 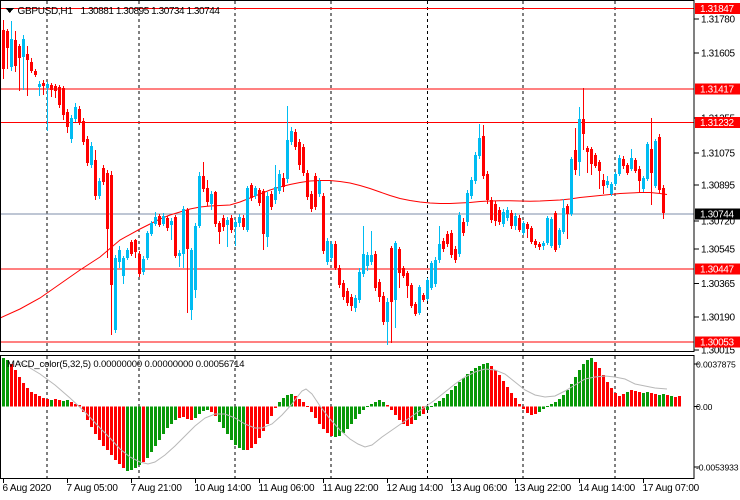 What do you see at coordinates (718, 351) in the screenshot?
I see `svg-text: 1.30015` at bounding box center [718, 351].